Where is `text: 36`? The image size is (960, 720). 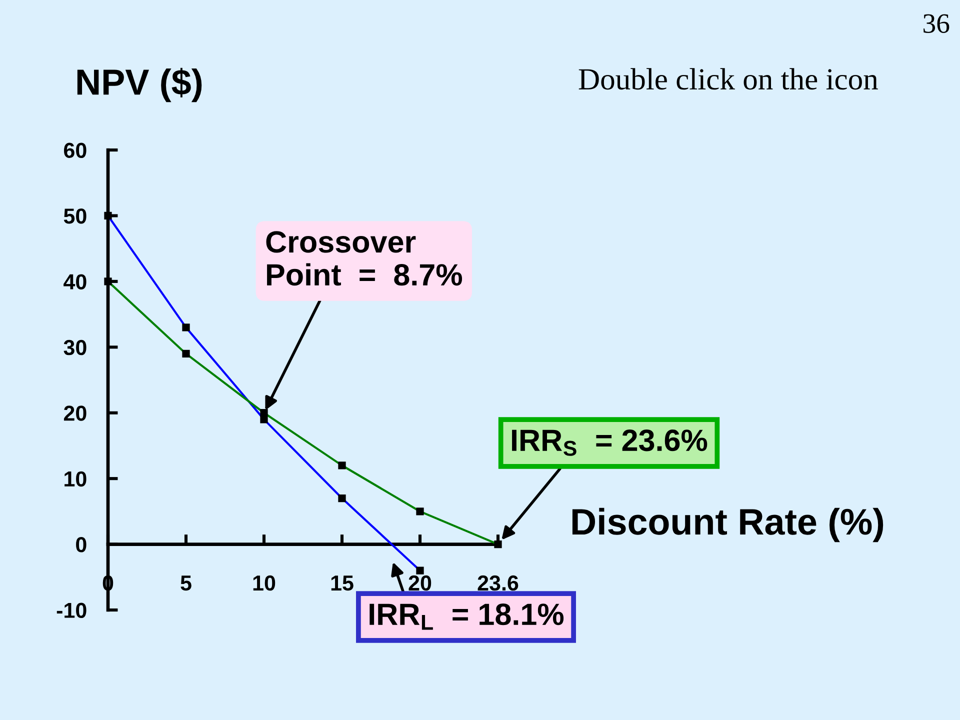
text: 36 is located at coordinates (937, 23).